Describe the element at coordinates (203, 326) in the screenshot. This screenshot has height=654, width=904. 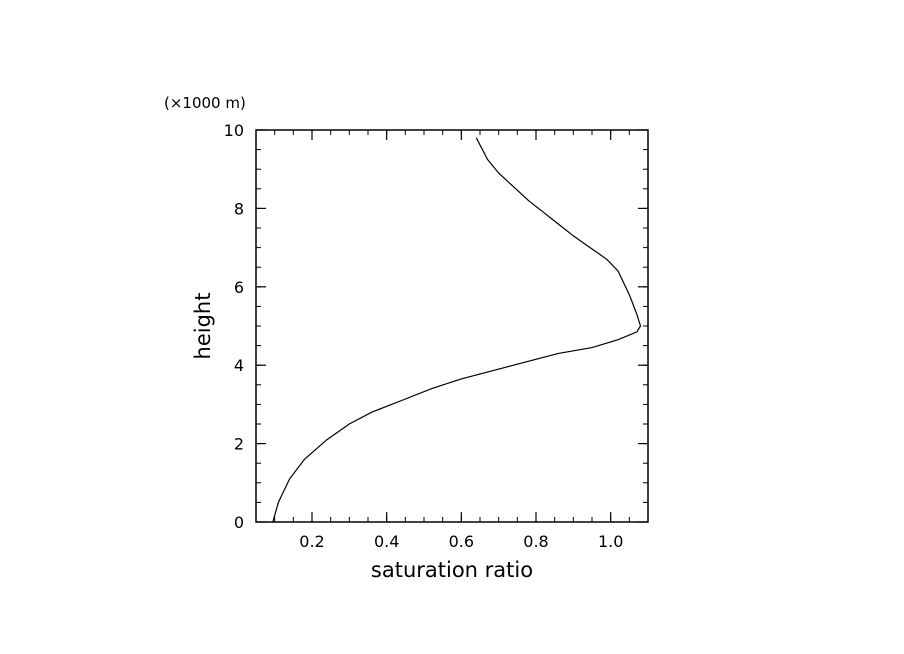
I see `y-axis-title: height` at that location.